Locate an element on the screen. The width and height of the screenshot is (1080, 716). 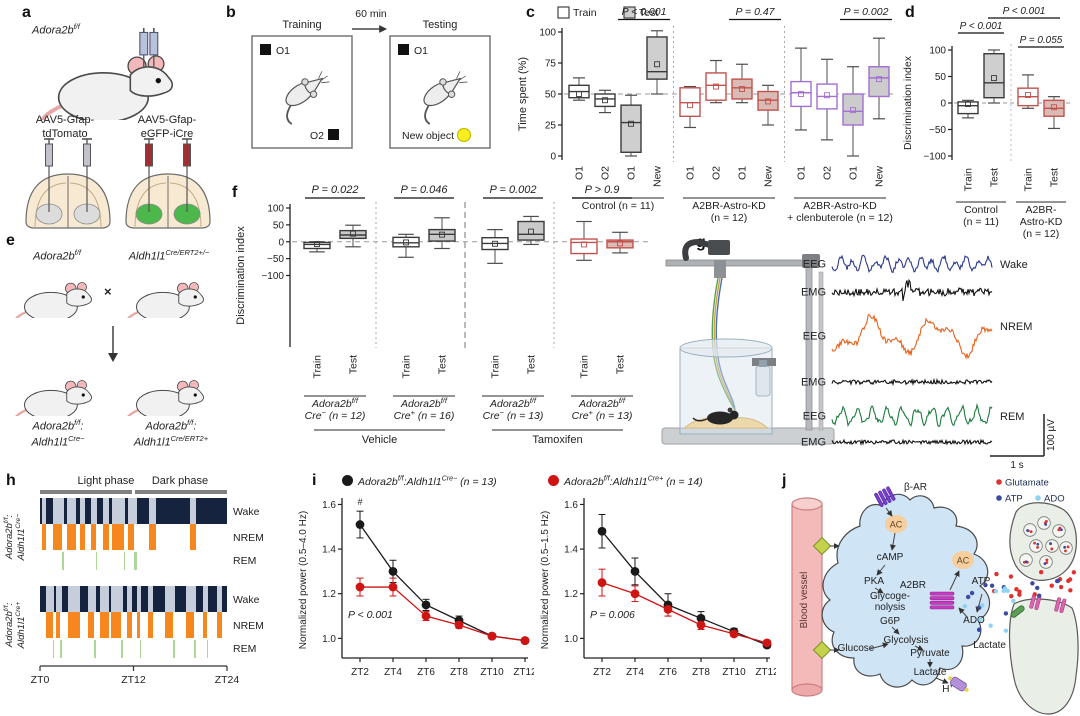
recording-setup-illustration is located at coordinates (748, 341).